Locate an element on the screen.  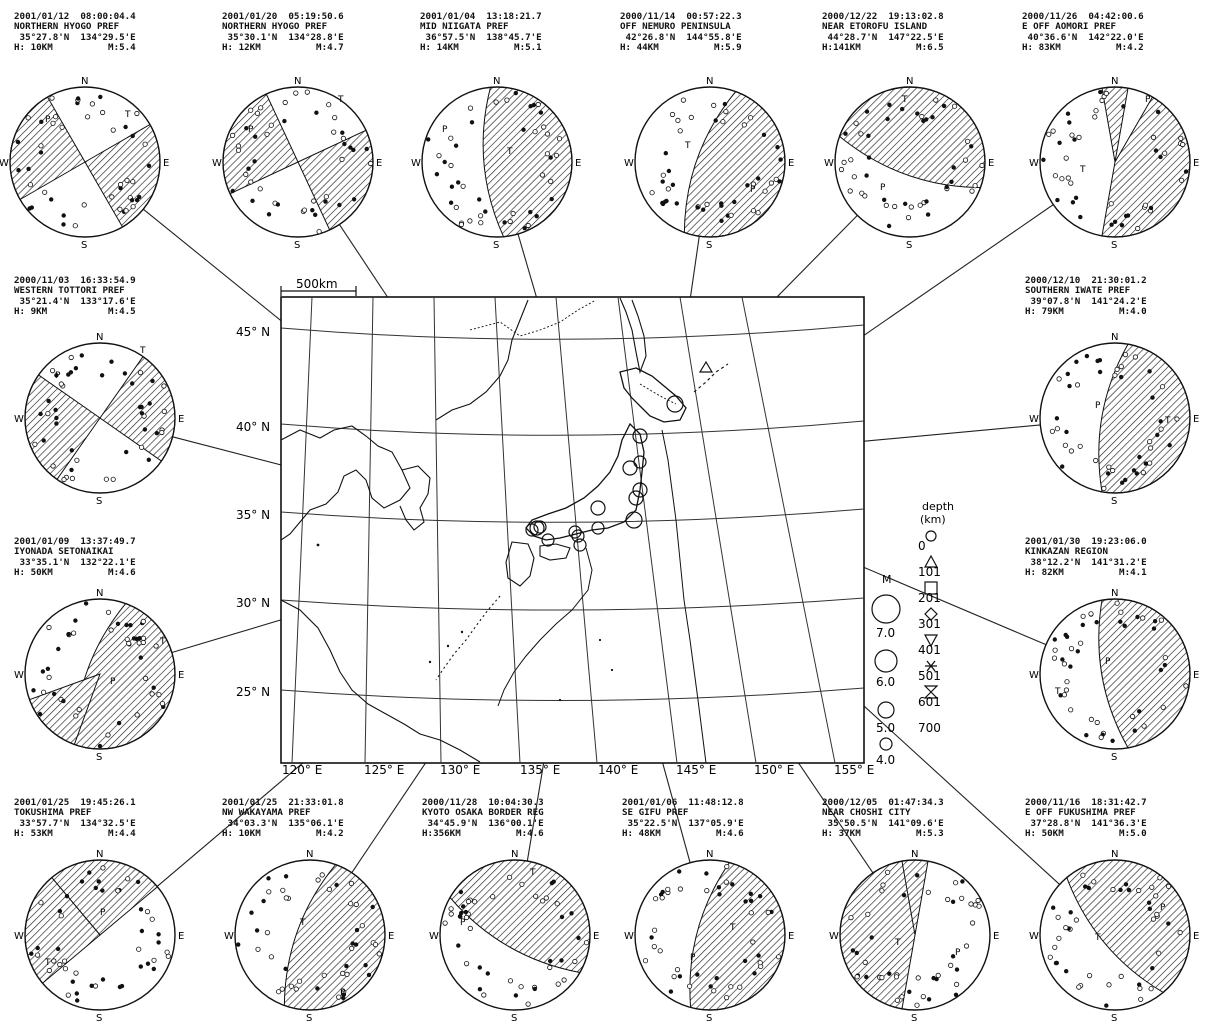
legend-depth-unit: (km) is located at coordinates (933, 519).